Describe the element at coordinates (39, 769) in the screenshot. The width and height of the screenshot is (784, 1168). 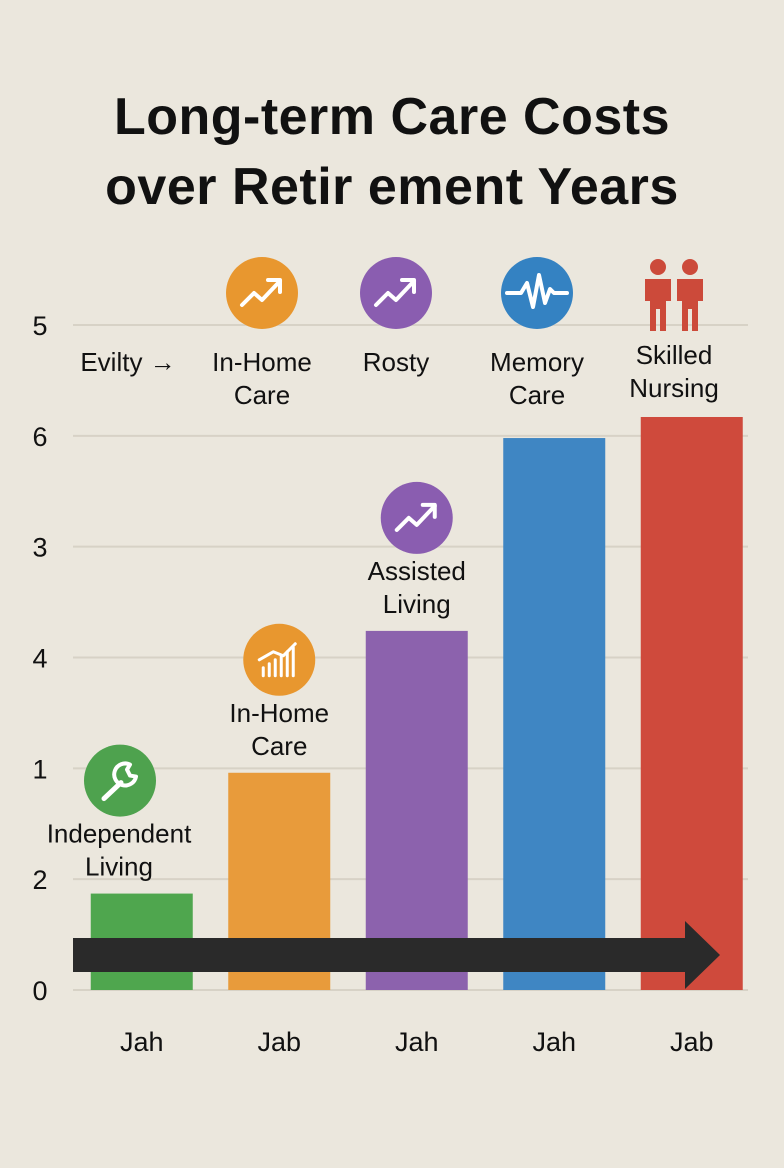
I see `y-tick-label: 1` at that location.